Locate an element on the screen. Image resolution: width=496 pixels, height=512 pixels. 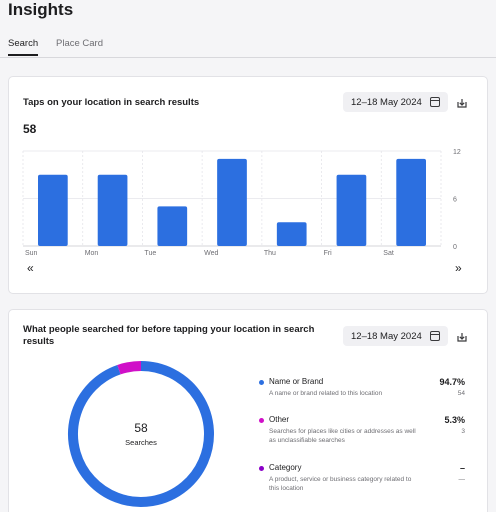
searched-date-range-button: 12–18 May 2024 is located at coordinates (395, 336).